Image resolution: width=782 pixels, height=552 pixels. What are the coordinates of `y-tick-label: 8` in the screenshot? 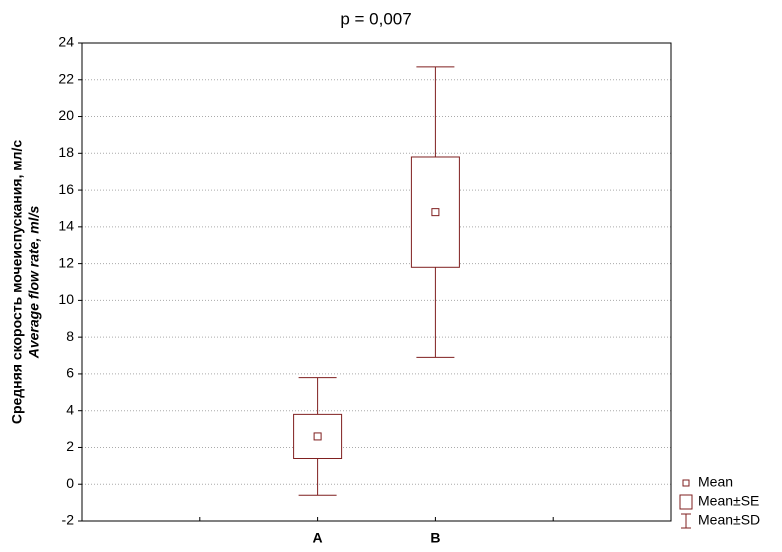 It's located at (70, 336).